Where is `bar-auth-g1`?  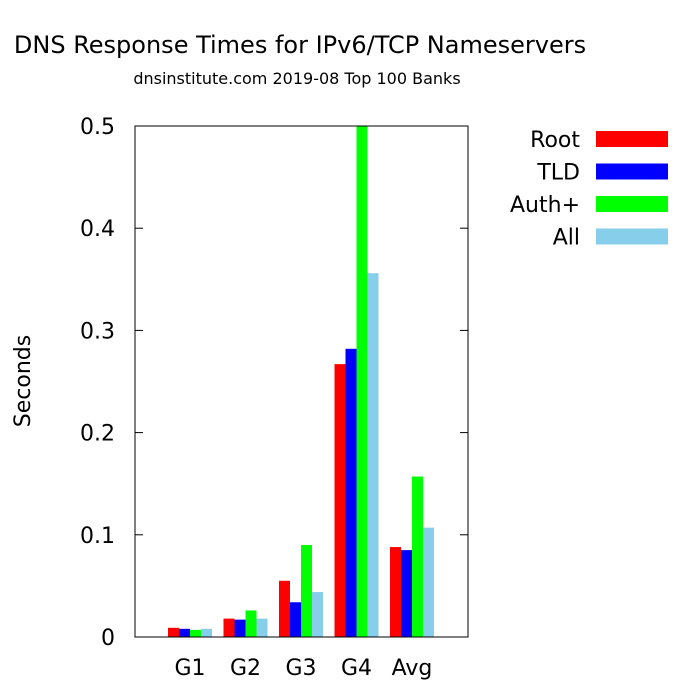
bar-auth-g1 is located at coordinates (195, 633).